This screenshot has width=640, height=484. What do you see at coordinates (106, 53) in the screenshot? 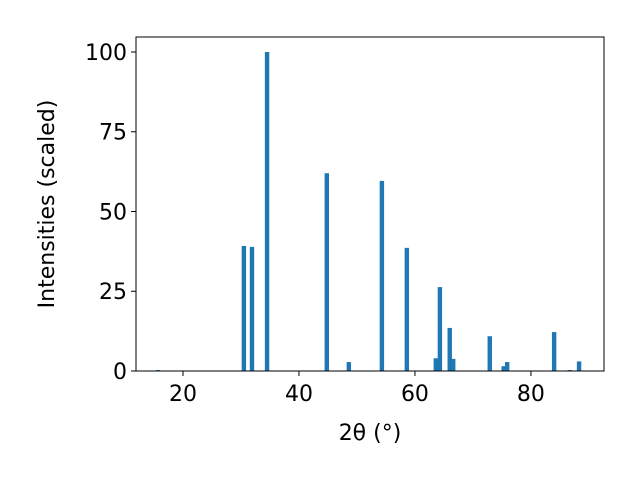
I see `y-tick-label: 100` at bounding box center [106, 53].